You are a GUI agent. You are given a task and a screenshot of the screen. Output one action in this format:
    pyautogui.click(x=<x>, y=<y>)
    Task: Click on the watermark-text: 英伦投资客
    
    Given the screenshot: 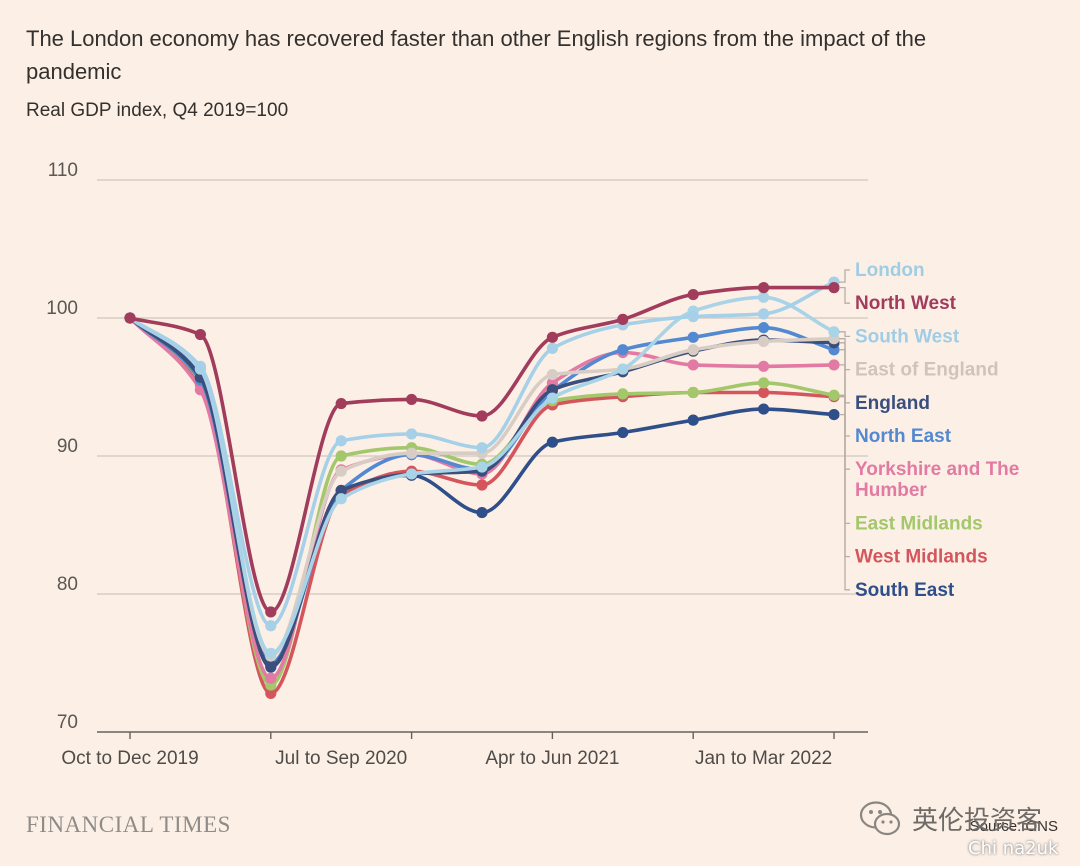 What is the action you would take?
    pyautogui.click(x=977, y=821)
    